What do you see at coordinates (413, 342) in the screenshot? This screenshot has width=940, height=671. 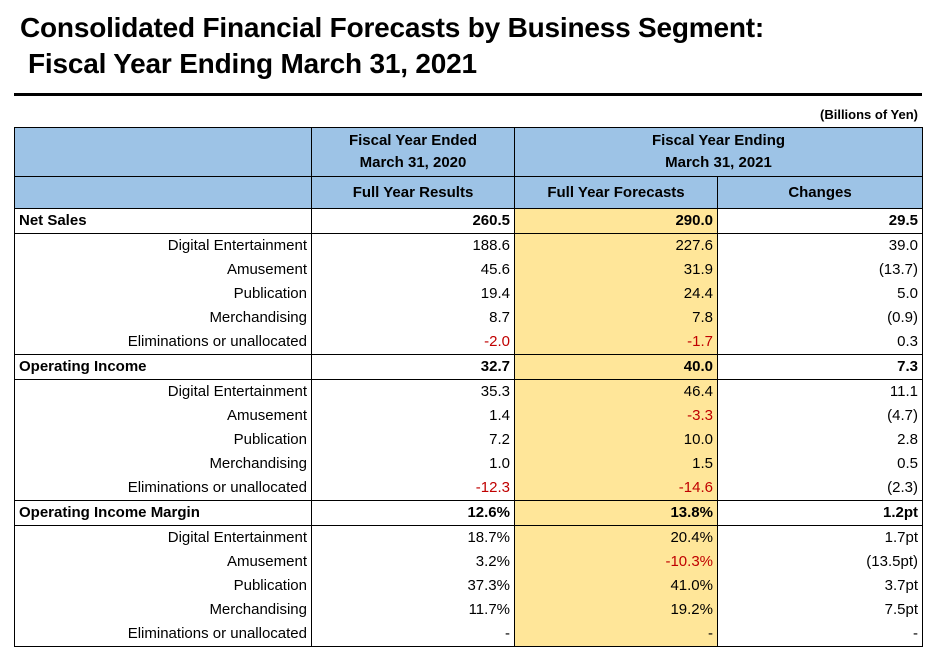 I see `row-results: -2.0` at bounding box center [413, 342].